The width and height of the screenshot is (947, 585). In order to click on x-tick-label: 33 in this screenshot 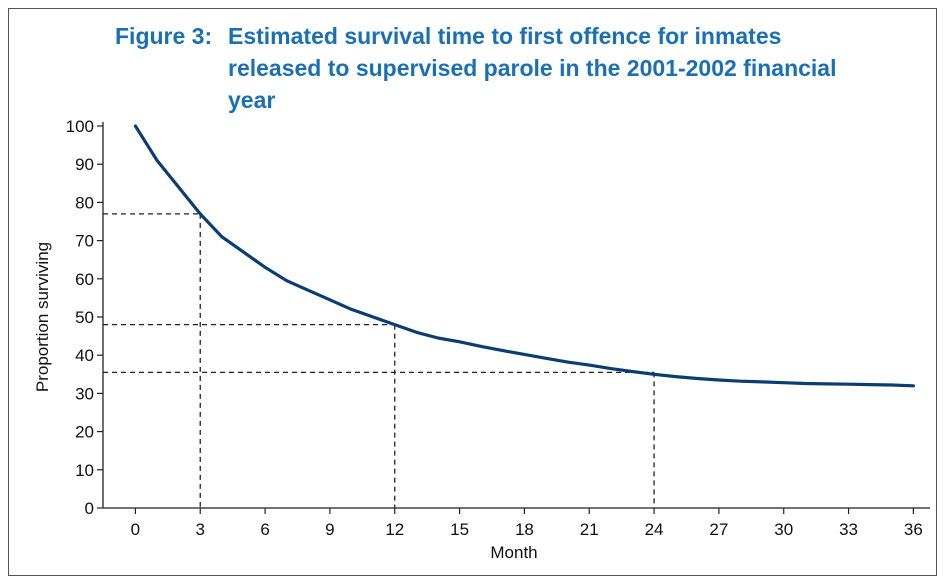, I will do `click(848, 529)`.